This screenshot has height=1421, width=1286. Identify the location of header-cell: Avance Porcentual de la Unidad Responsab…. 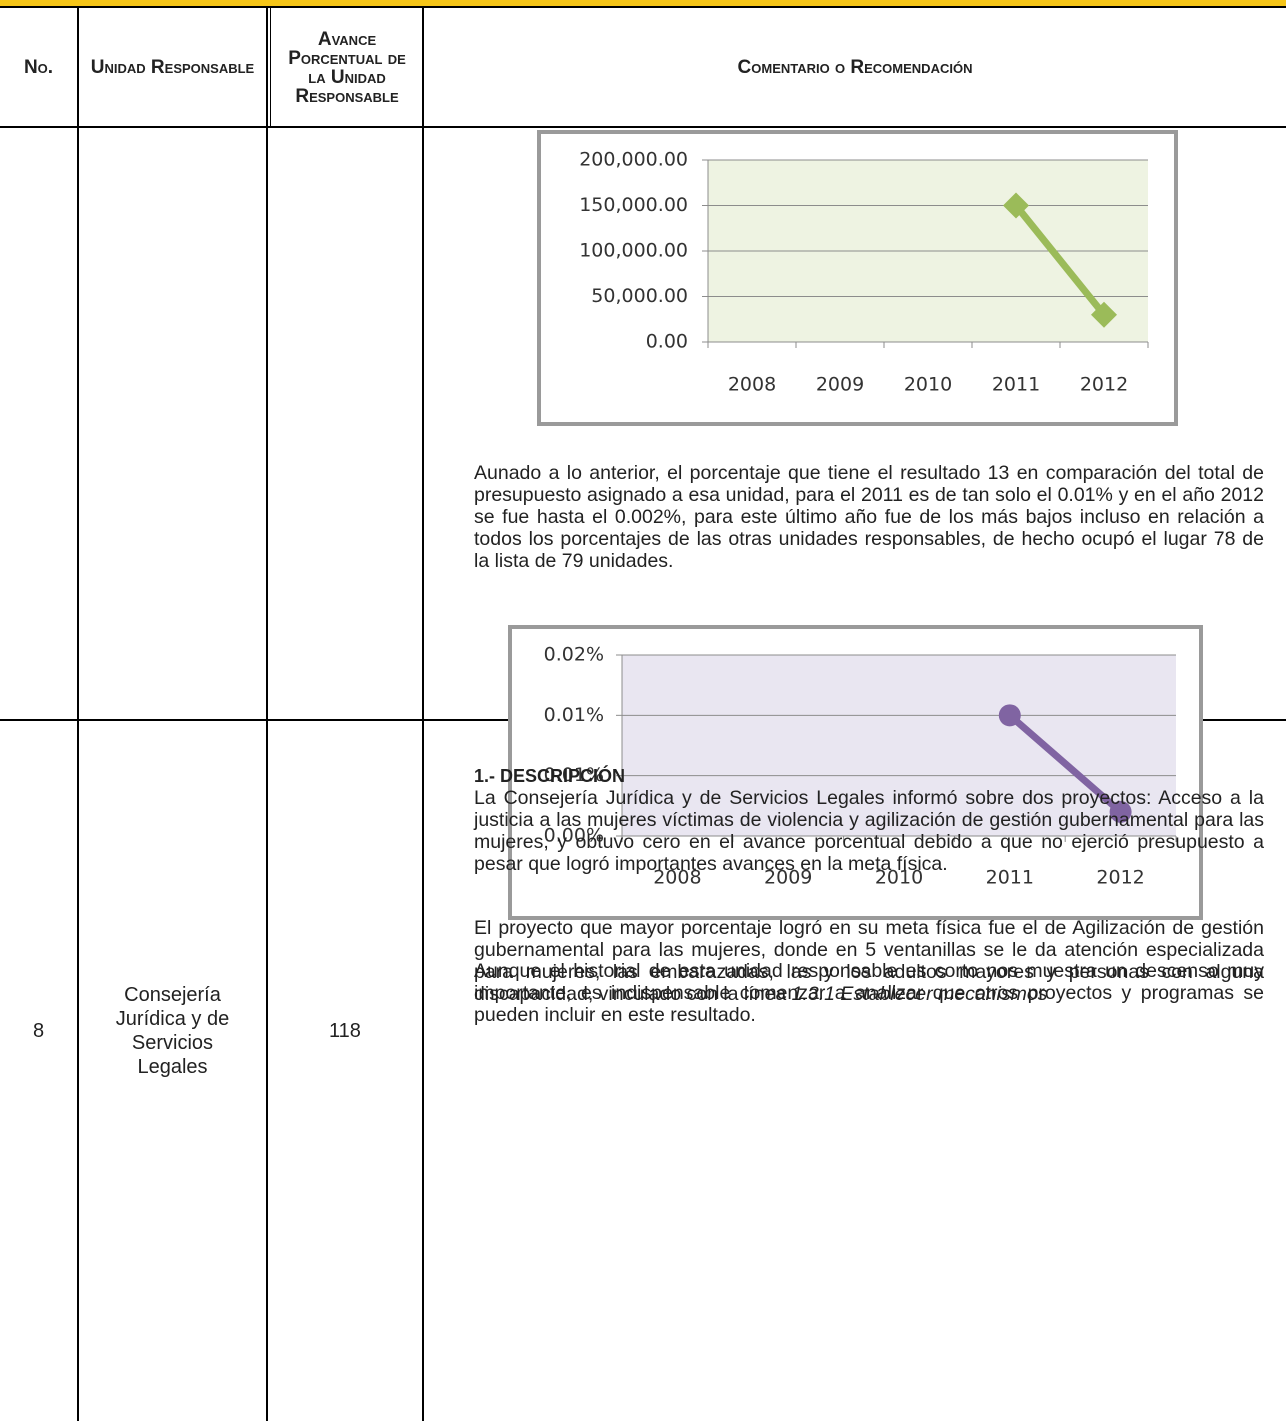
(347, 67).